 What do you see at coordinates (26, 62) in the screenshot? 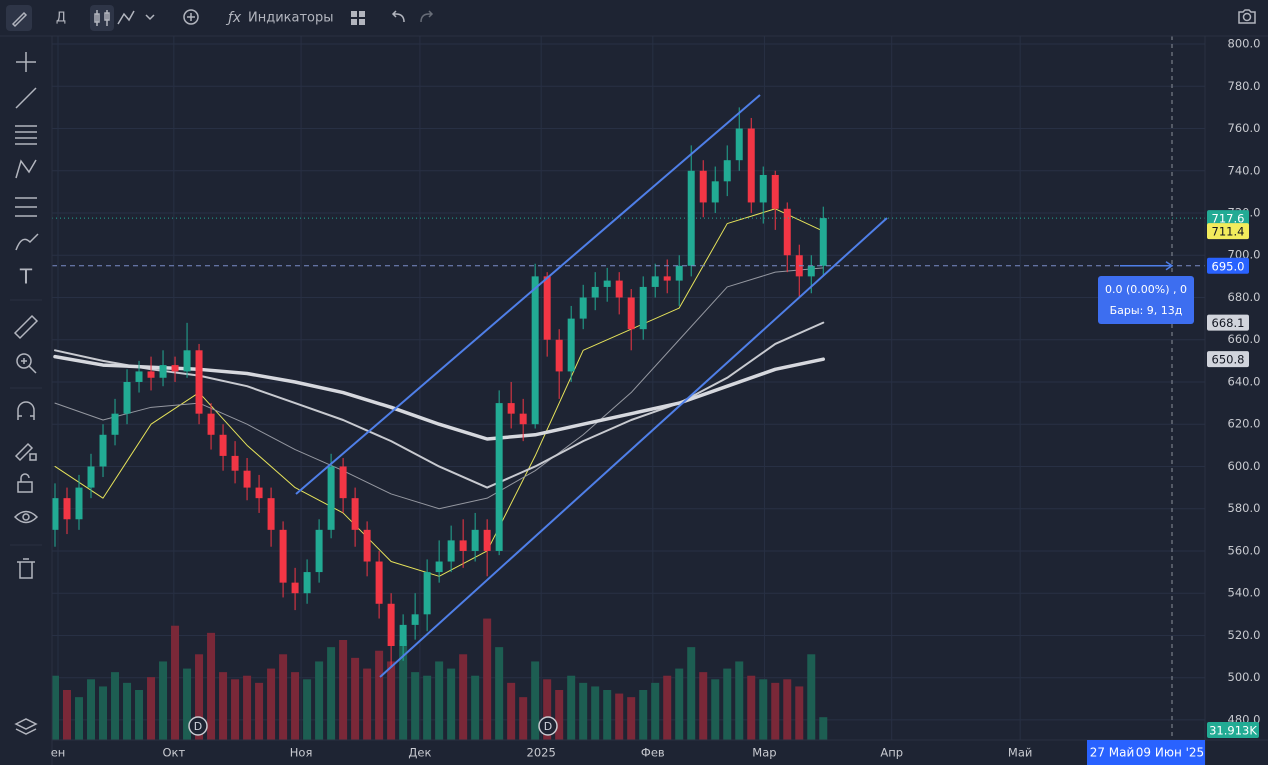
I see `crosshair-tool` at bounding box center [26, 62].